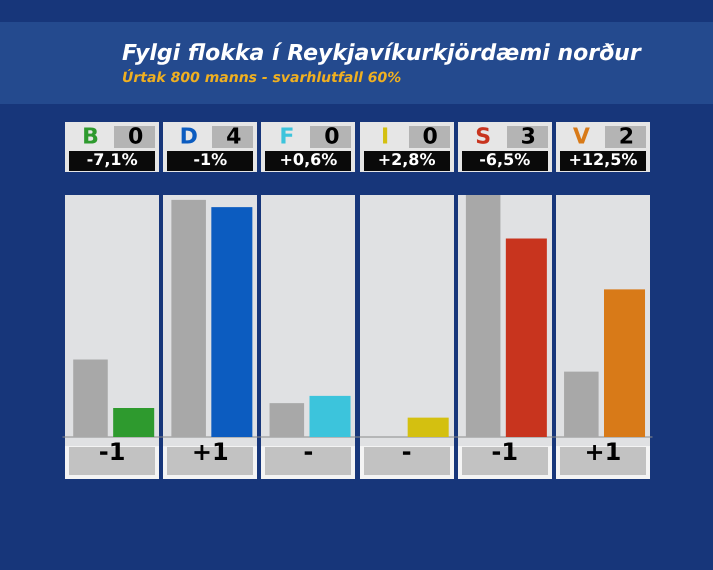 This screenshot has width=713, height=570. I want to click on text: -6,5%, so click(504, 160).